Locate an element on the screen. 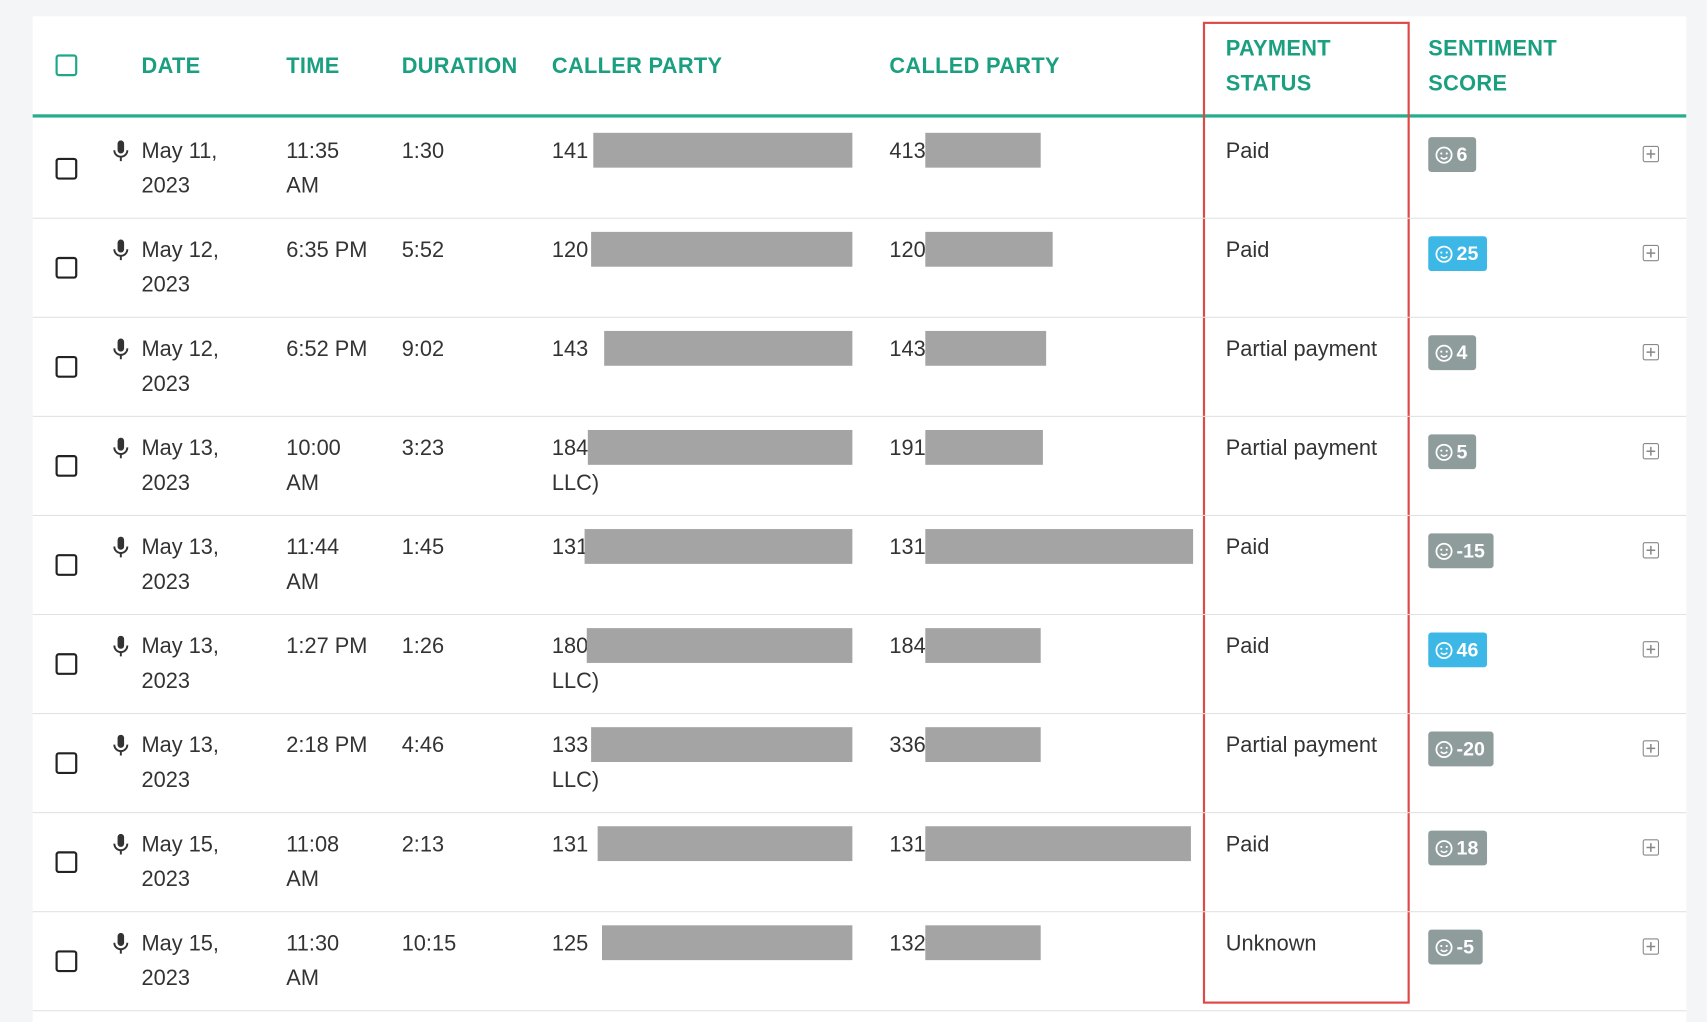 This screenshot has height=1022, width=1707. caller-text: 125 is located at coordinates (570, 943).